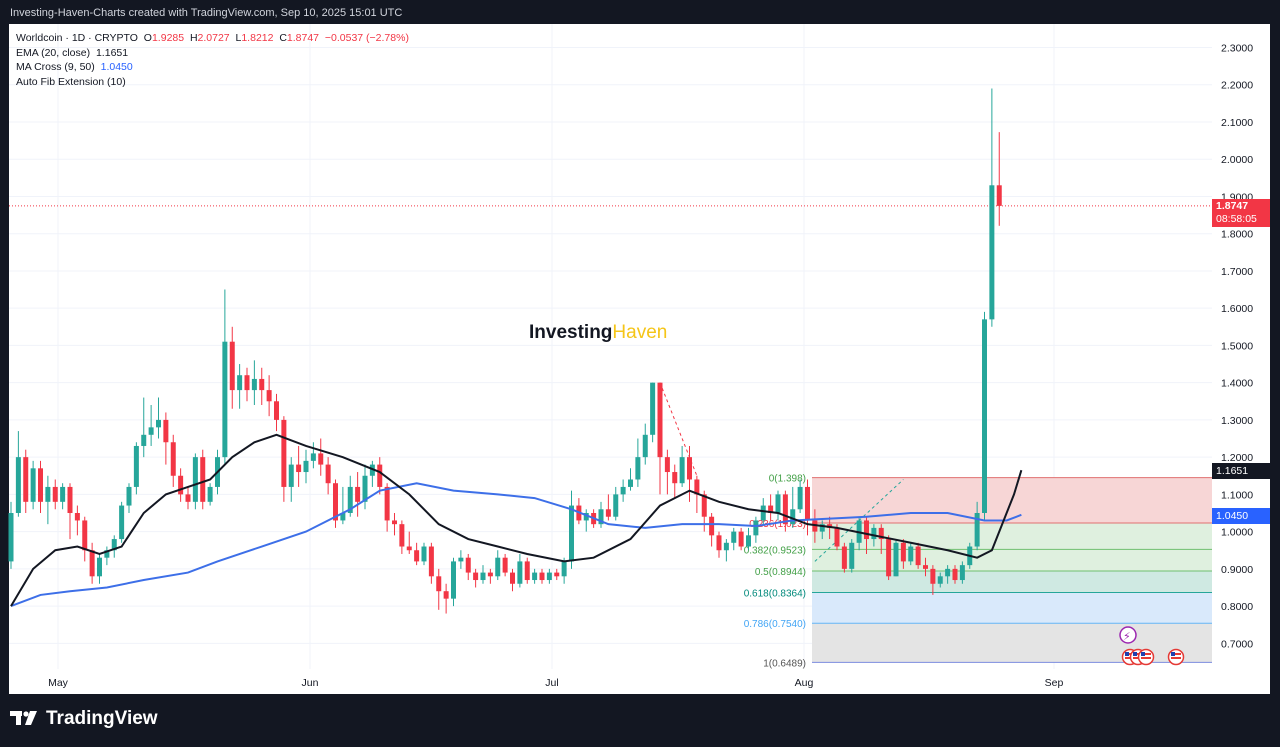 Image resolution: width=1280 pixels, height=747 pixels. I want to click on y-axis-tick-label: 1.0000, so click(1237, 533).